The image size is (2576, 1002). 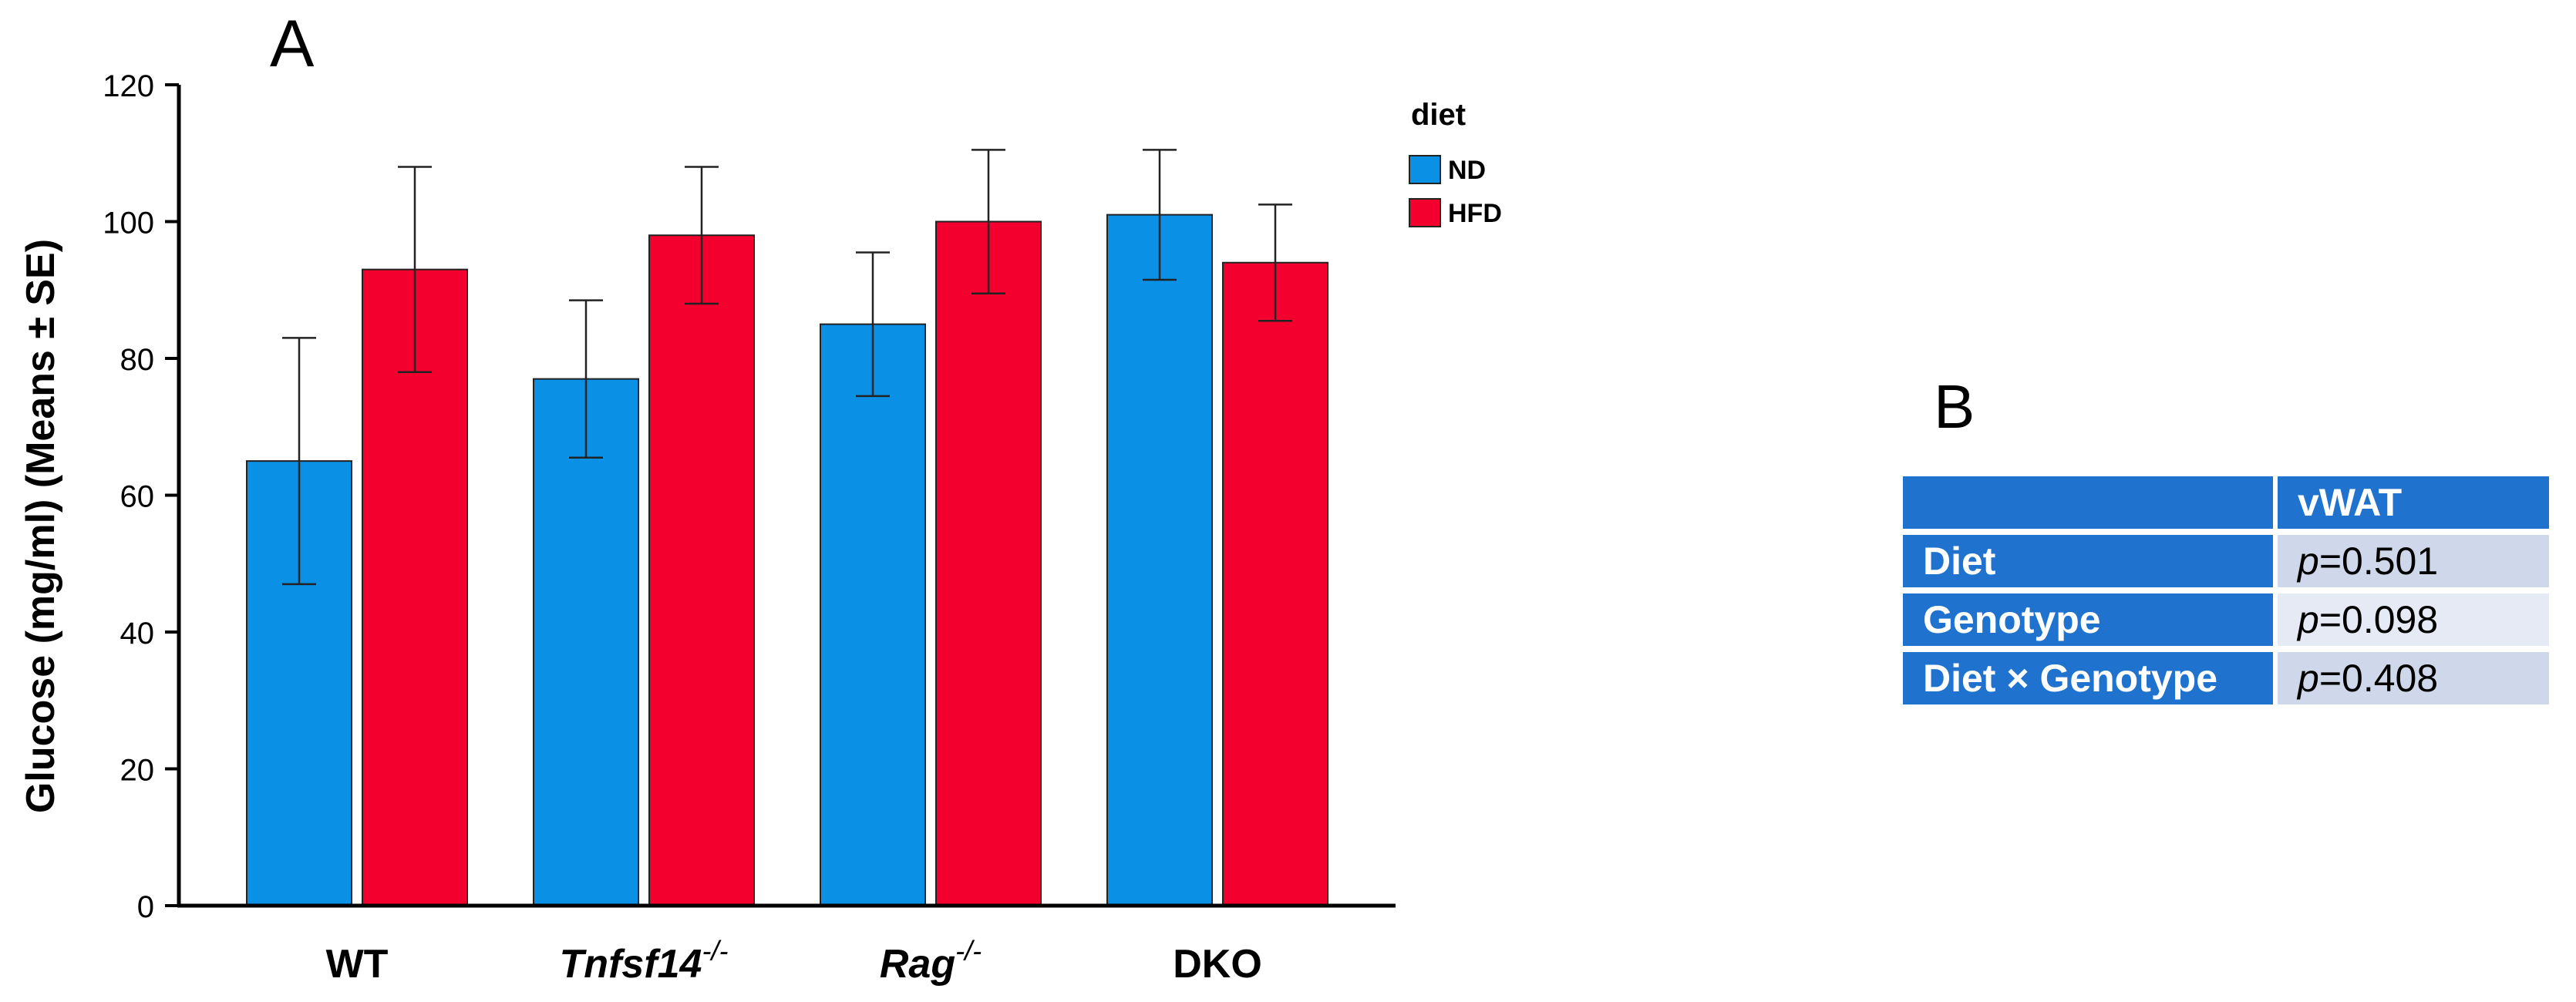 What do you see at coordinates (1160, 560) in the screenshot?
I see `bar-nd-dko` at bounding box center [1160, 560].